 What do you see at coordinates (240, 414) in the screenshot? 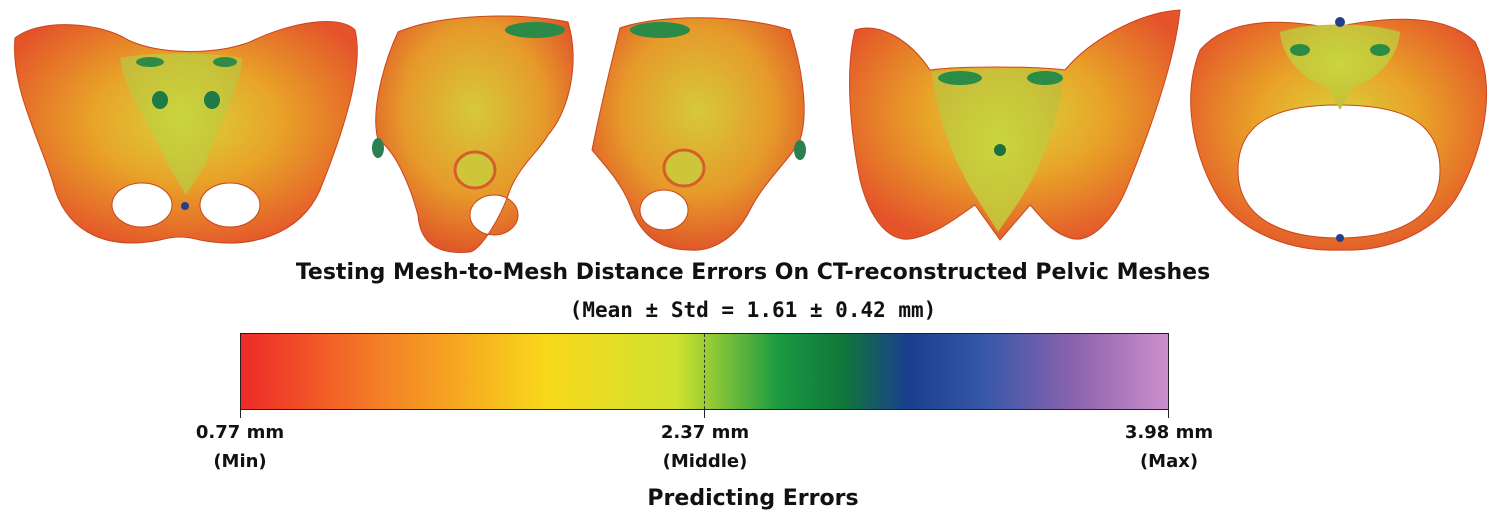
I see `colorbar-tick-min` at bounding box center [240, 414].